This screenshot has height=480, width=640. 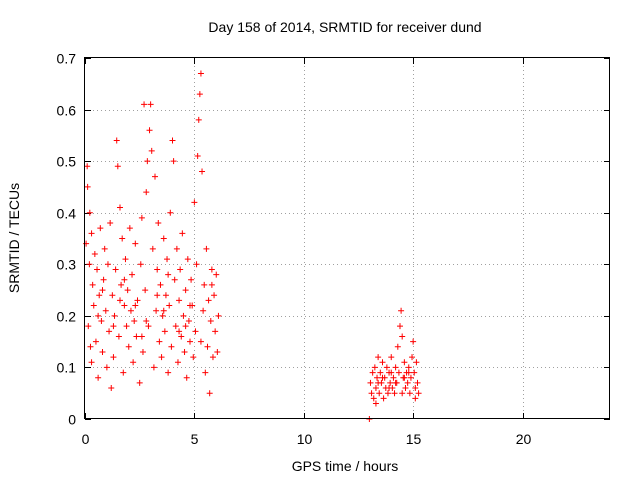 I want to click on x-tick-label: 0, so click(x=86, y=439).